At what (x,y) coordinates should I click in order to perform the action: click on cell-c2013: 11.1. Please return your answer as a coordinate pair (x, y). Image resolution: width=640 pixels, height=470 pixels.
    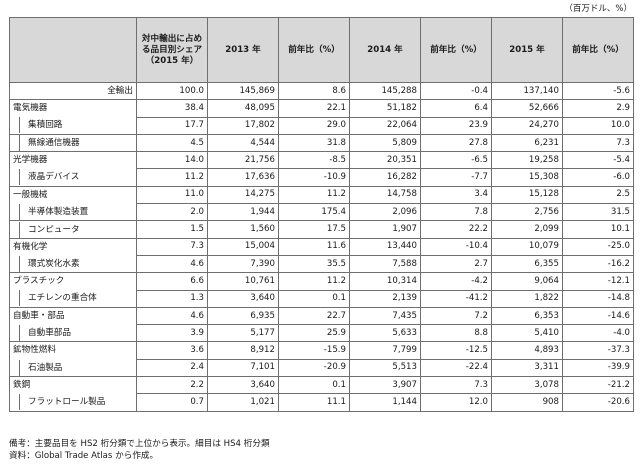
    Looking at the image, I should click on (314, 402).